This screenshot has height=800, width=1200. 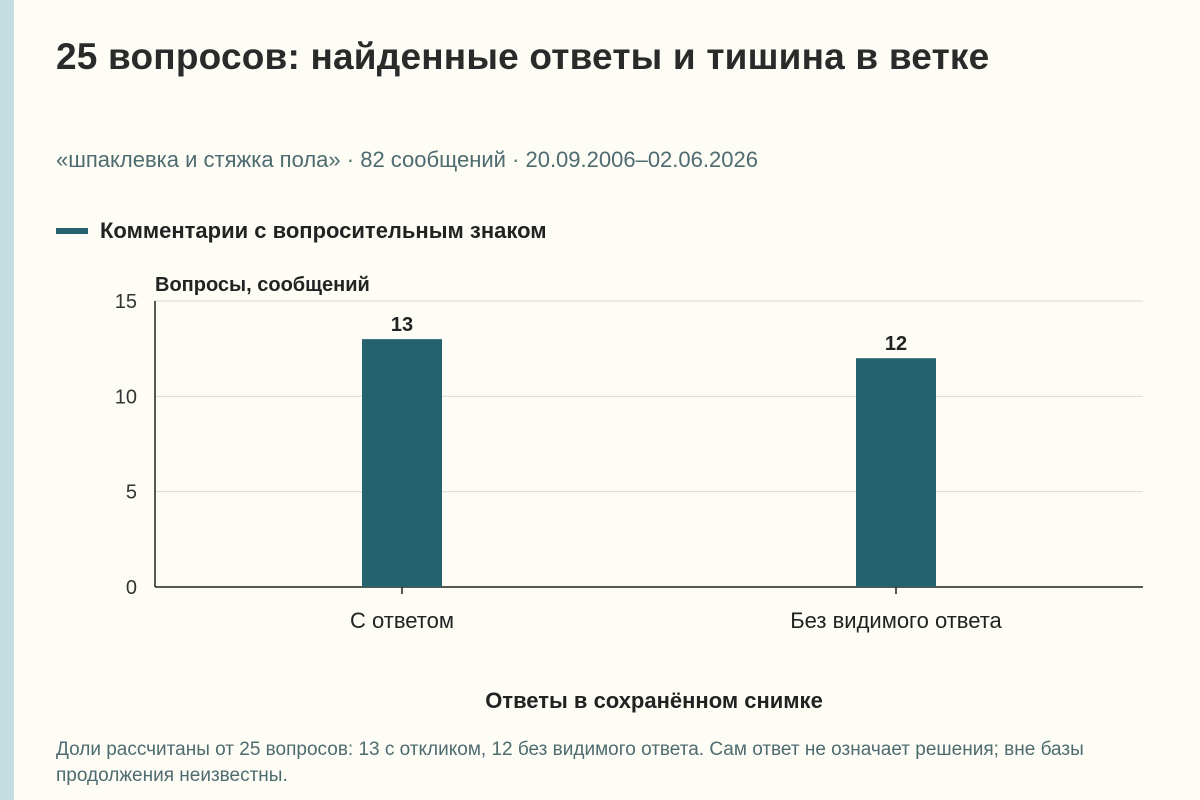 I want to click on y-tick-label: 5, so click(x=131, y=493).